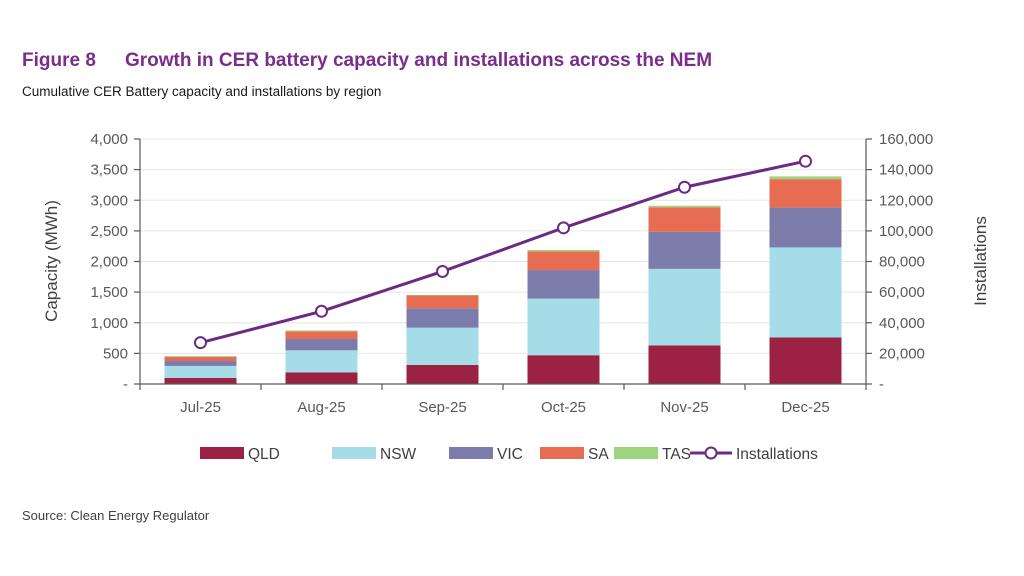 The height and width of the screenshot is (576, 1024). Describe the element at coordinates (902, 323) in the screenshot. I see `y-right-tick-label: 40,000` at that location.